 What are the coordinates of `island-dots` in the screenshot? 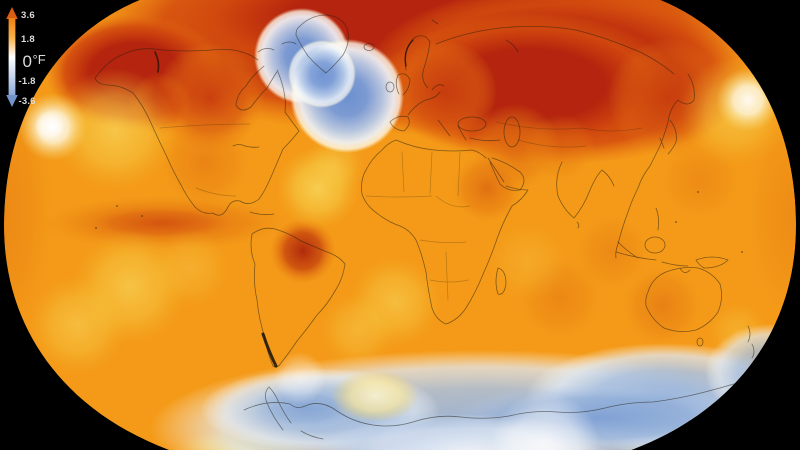 It's located at (419, 222).